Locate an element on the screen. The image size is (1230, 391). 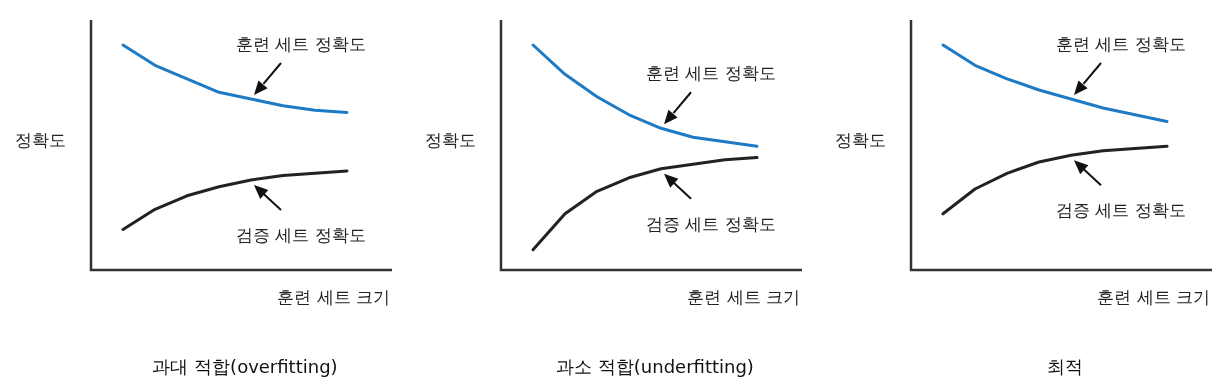
text: 과대 적합(overfitting) is located at coordinates (245, 366).